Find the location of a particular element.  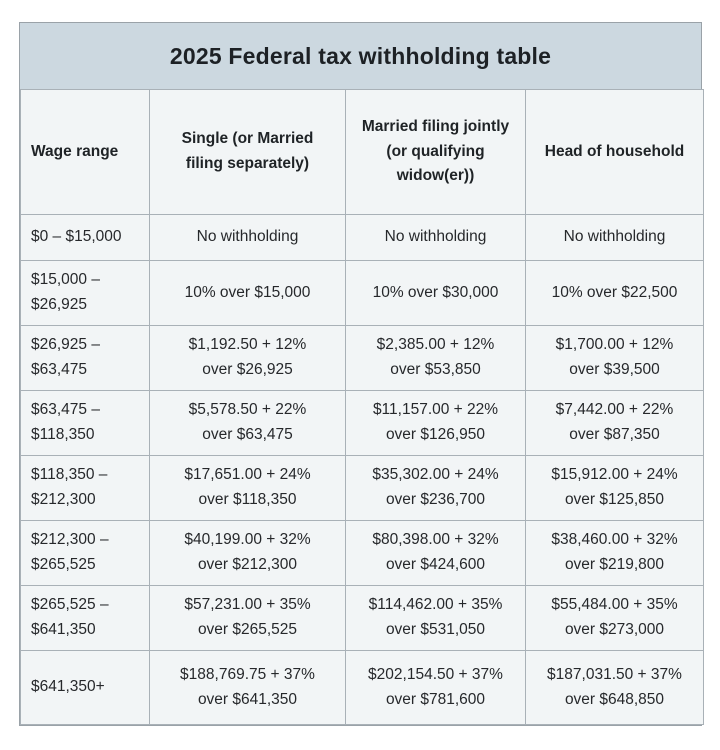

wage-range-cell: $0 – $15,000 is located at coordinates (85, 237).